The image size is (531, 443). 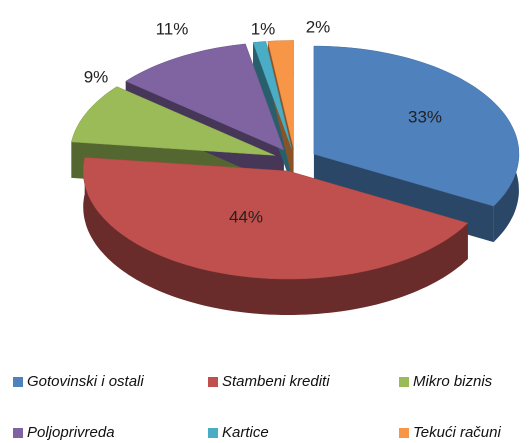 I want to click on data-label: 11%, so click(x=172, y=28).